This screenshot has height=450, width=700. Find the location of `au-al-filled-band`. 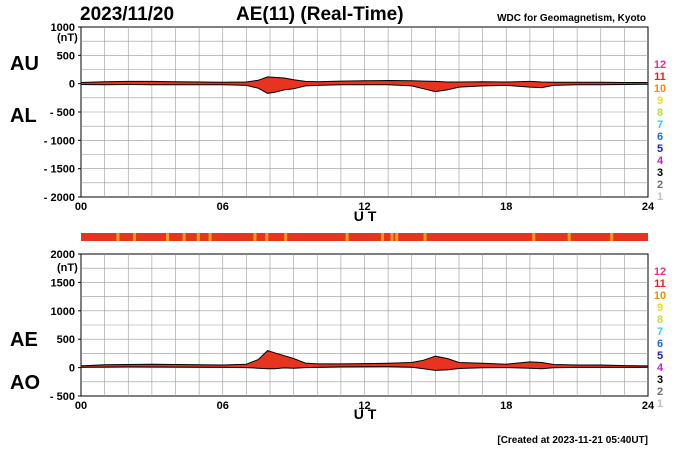

au-al-filled-band is located at coordinates (364, 85).